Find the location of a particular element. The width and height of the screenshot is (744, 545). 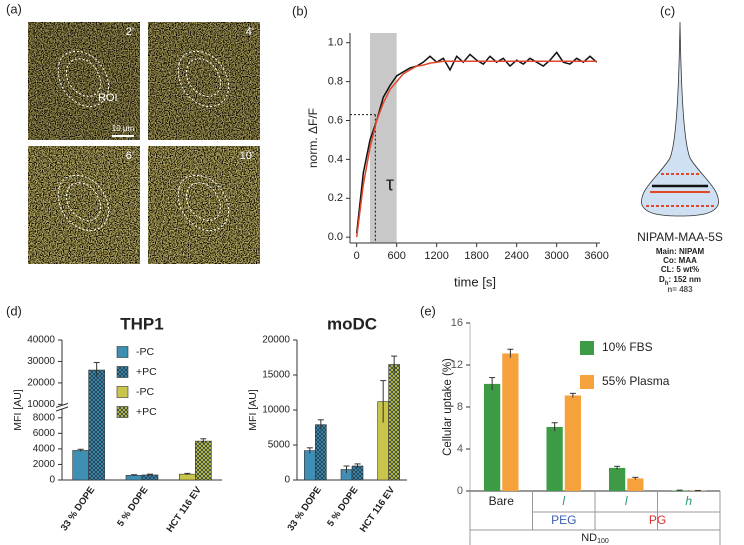

y-tick-label: 5000 is located at coordinates (279, 445).